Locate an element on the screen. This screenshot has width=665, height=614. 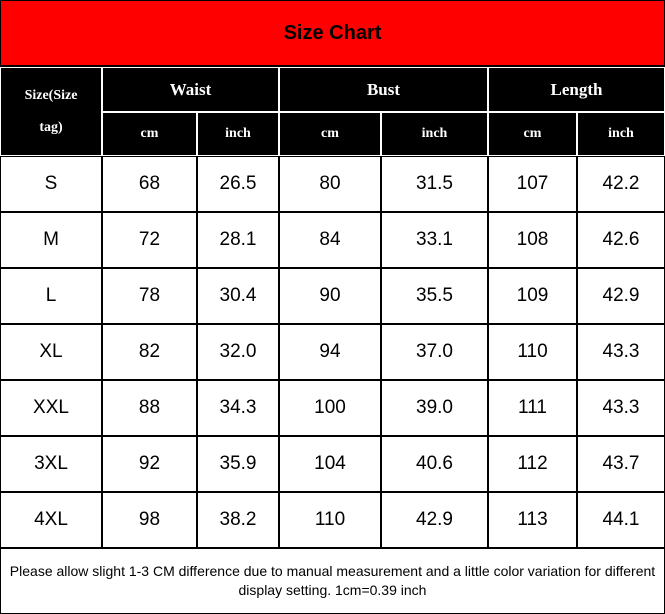
value-cell: 109 is located at coordinates (532, 296).